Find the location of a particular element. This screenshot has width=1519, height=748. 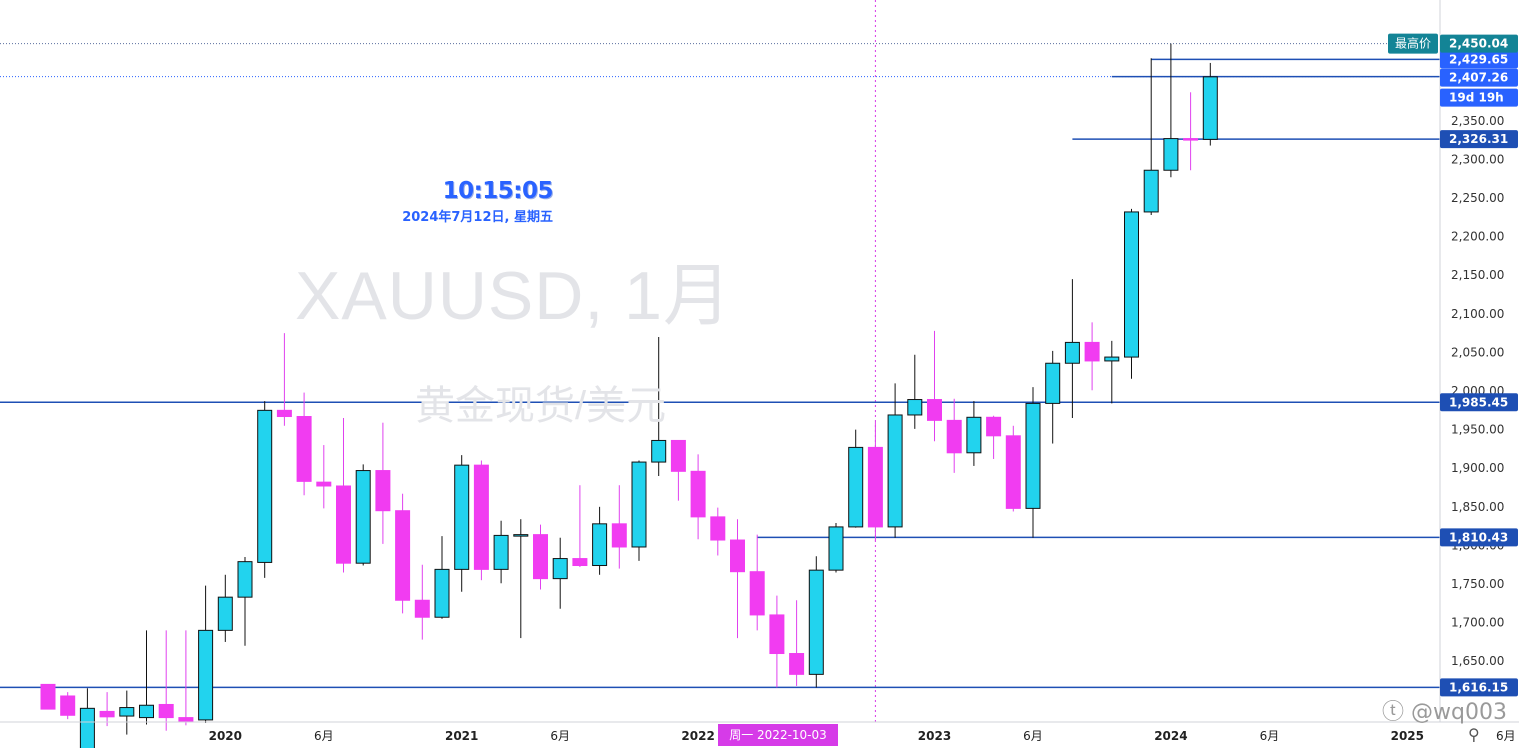

time-tick-label: 2023 is located at coordinates (934, 736).